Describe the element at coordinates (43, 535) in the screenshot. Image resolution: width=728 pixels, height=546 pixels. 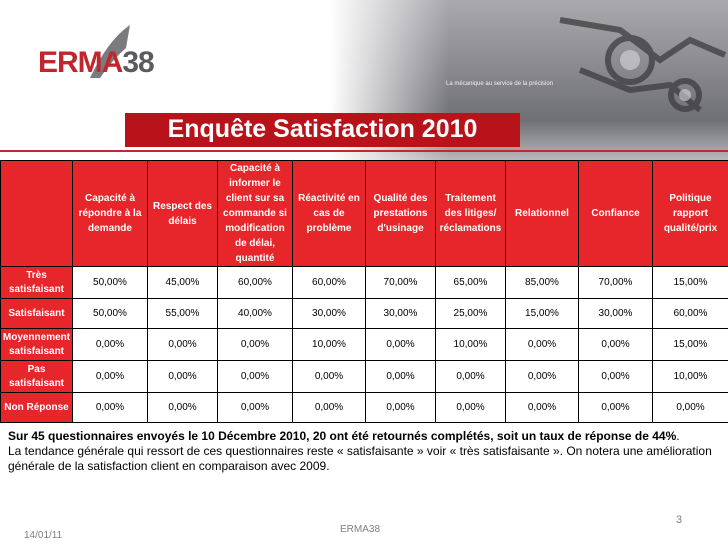
I see `footer-date: 14/01/11` at that location.